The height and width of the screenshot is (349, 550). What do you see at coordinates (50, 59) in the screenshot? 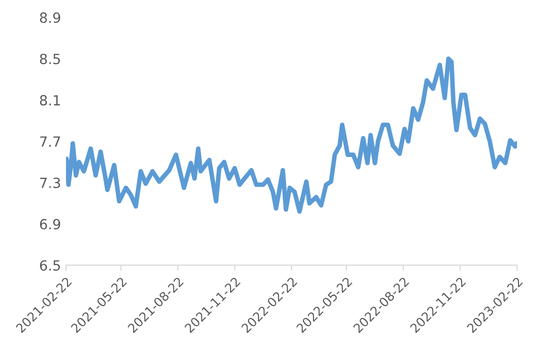
I see `y-tick-label: 8.5` at bounding box center [50, 59].